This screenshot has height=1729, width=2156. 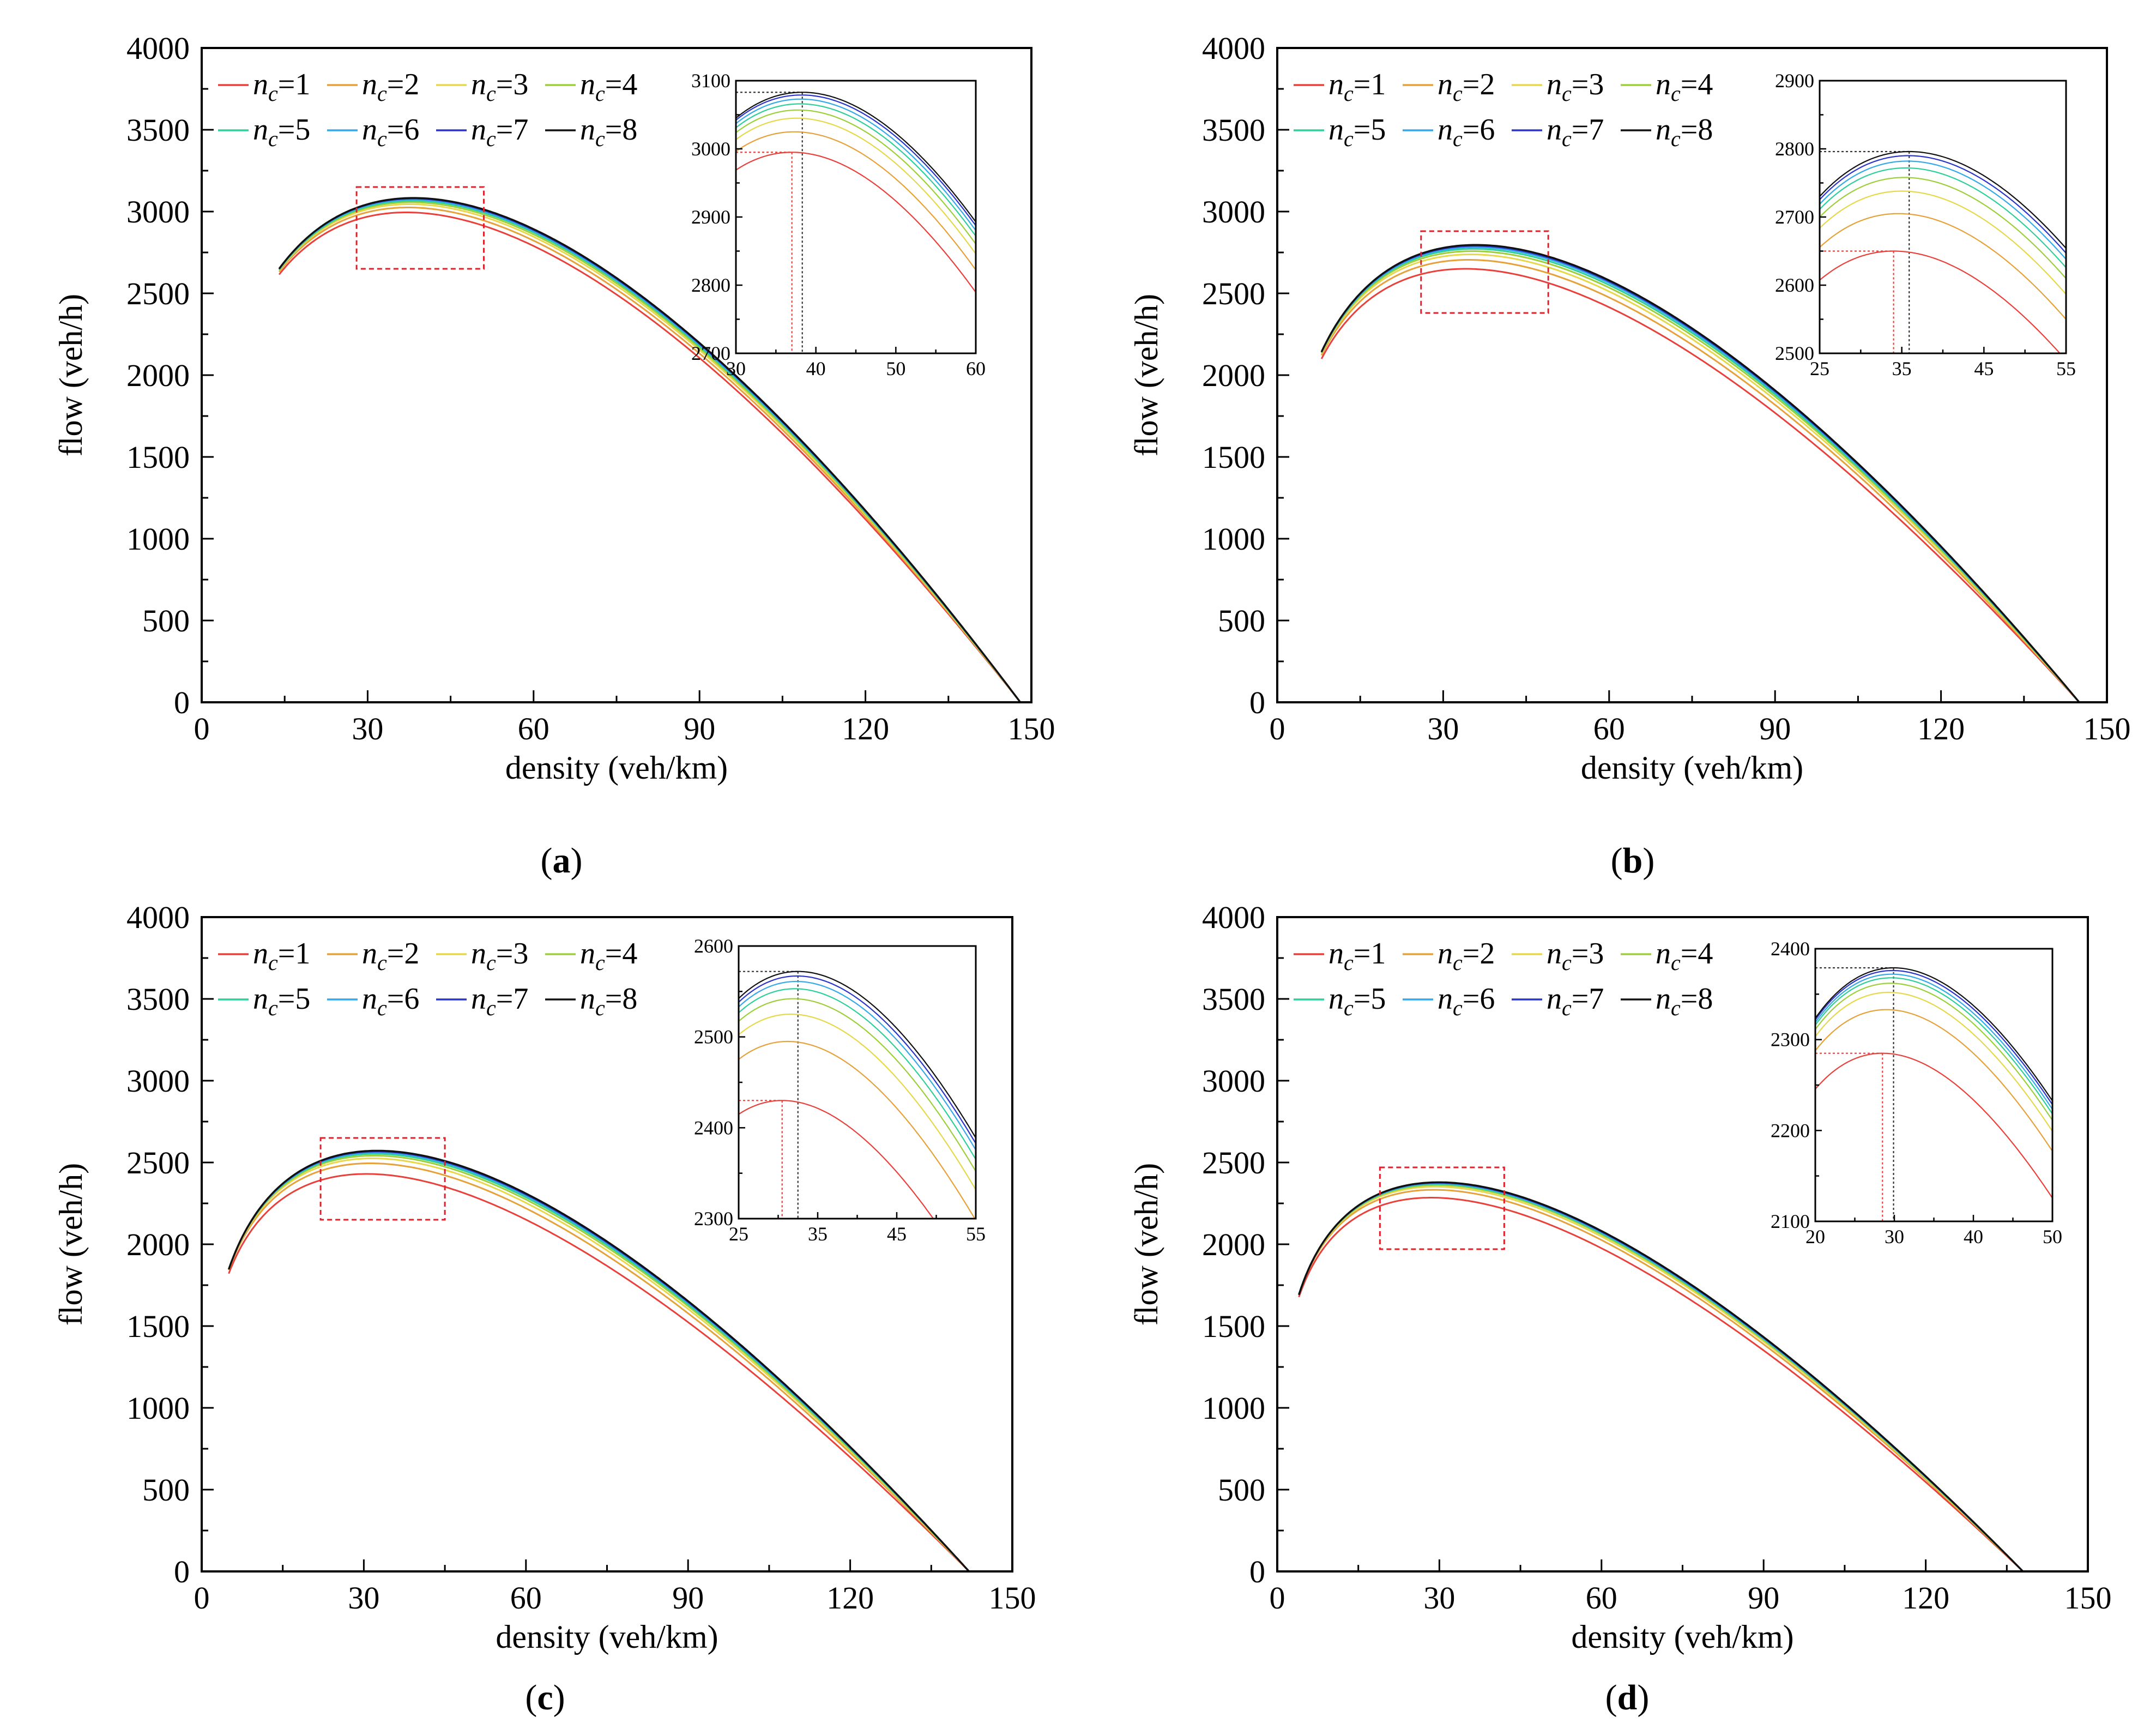 What do you see at coordinates (1685, 132) in the screenshot?
I see `legend-entry: nc=8` at bounding box center [1685, 132].